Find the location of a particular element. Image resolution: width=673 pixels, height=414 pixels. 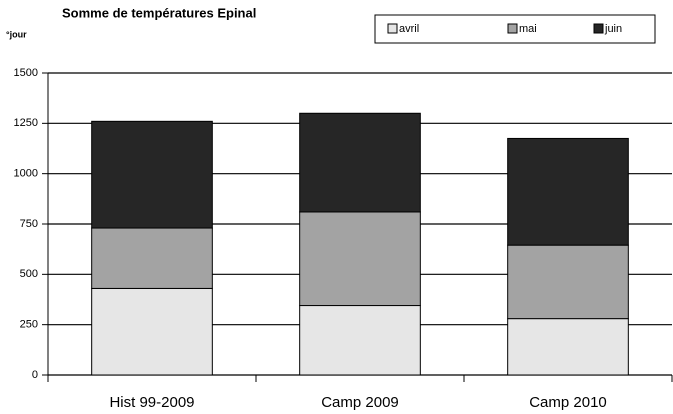

y-axis-label: °jour is located at coordinates (16, 34).